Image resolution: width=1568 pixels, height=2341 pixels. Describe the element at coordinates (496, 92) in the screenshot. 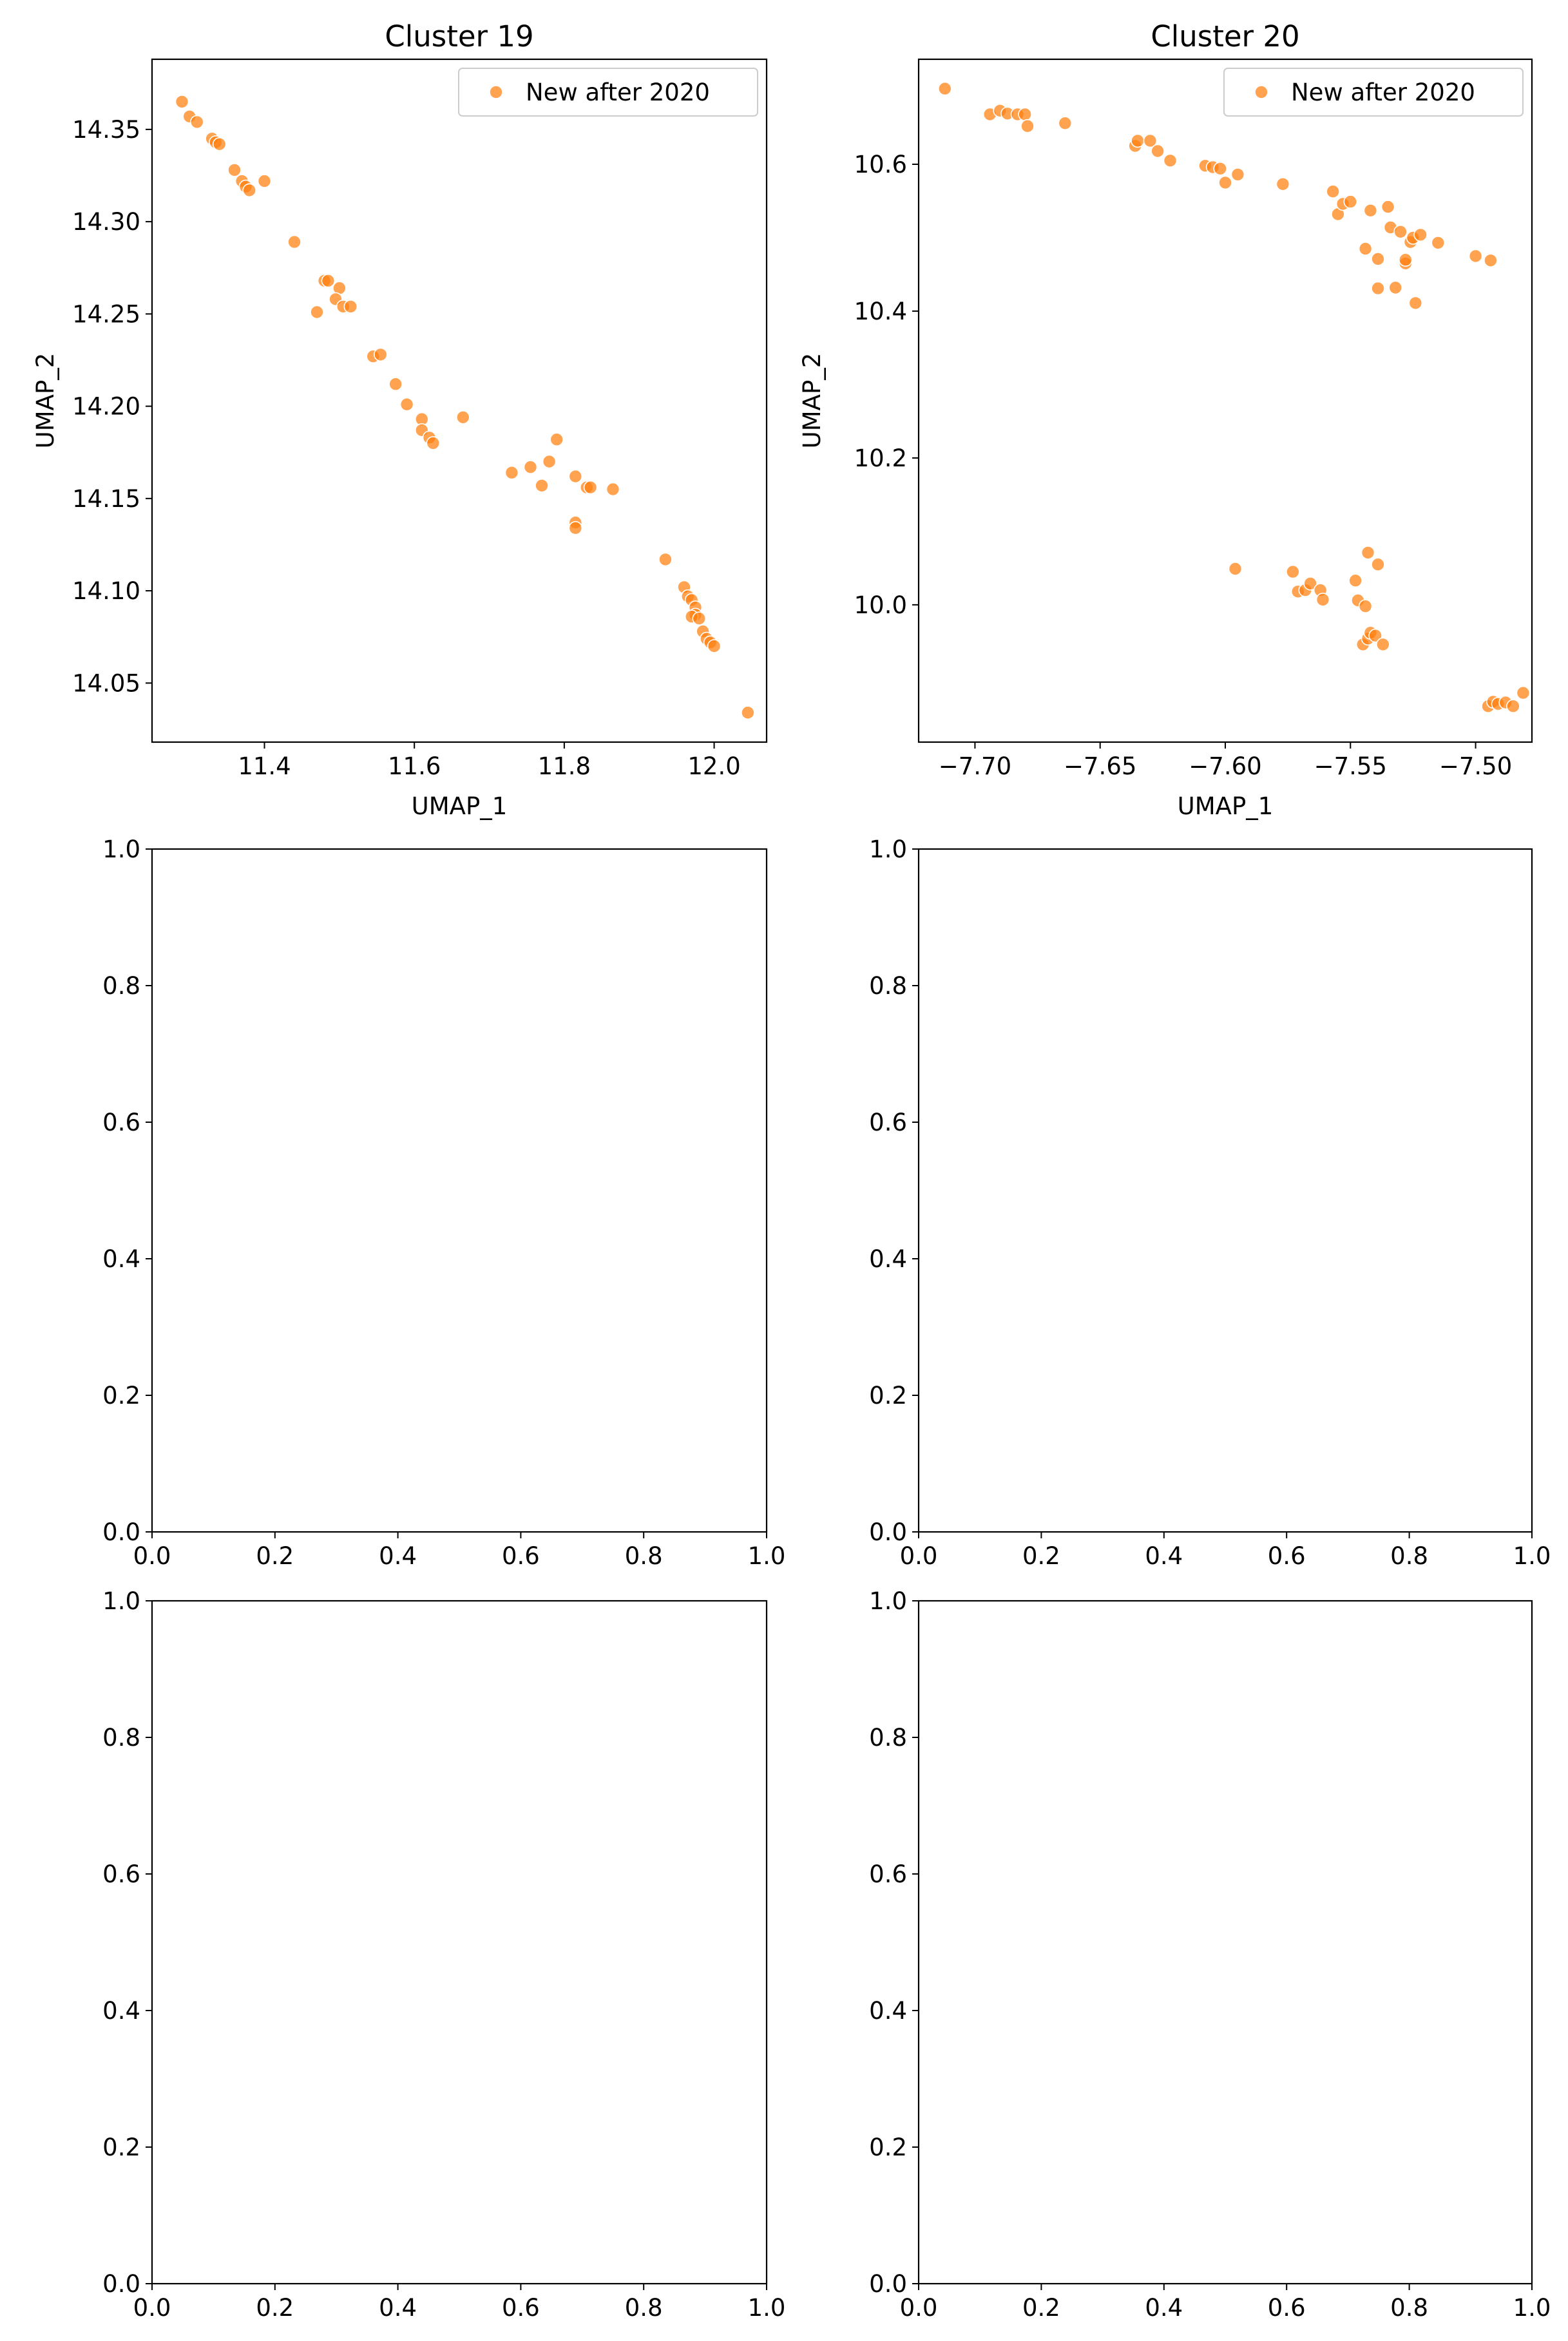

I see `legend-marker` at that location.